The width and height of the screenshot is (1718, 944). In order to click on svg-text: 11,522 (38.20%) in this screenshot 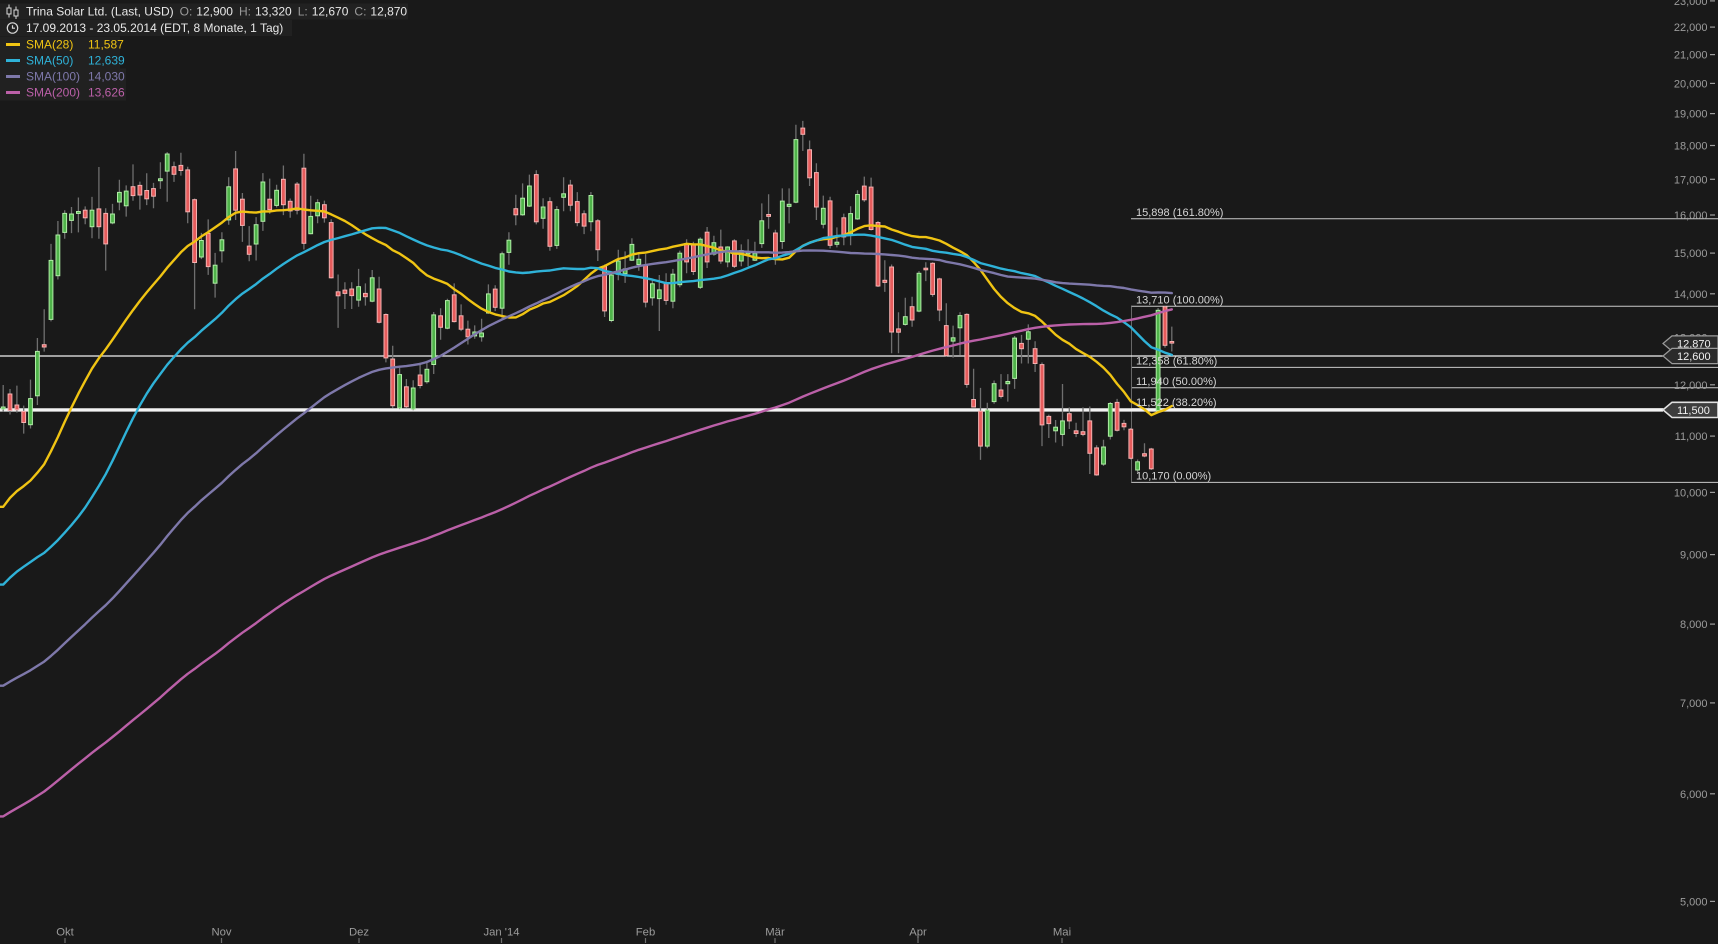, I will do `click(1176, 403)`.